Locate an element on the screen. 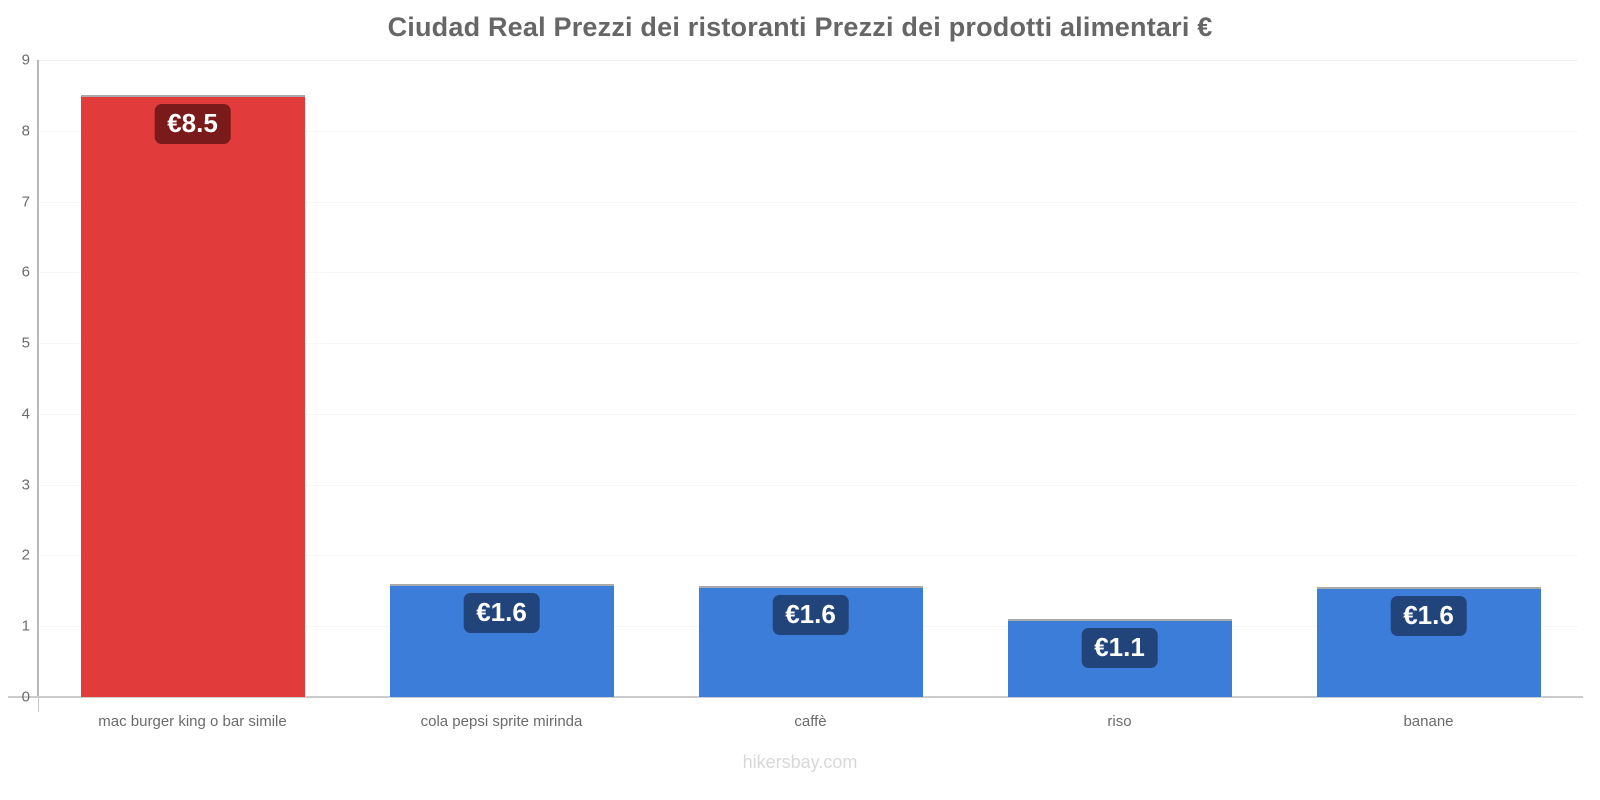 The width and height of the screenshot is (1600, 800). y-axis-tick-label: 6 is located at coordinates (25, 272).